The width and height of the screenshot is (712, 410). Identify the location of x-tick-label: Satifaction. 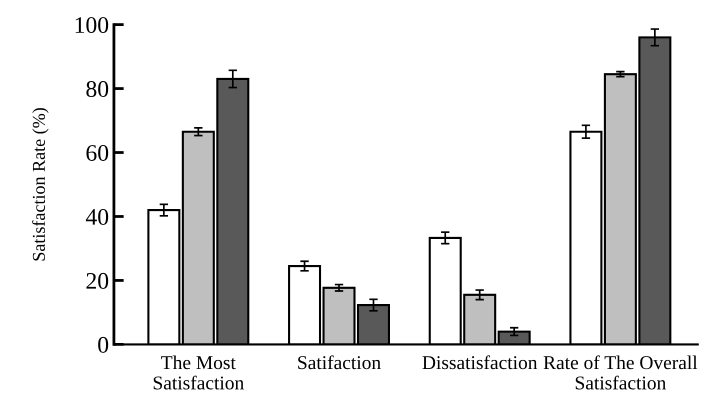
(339, 362).